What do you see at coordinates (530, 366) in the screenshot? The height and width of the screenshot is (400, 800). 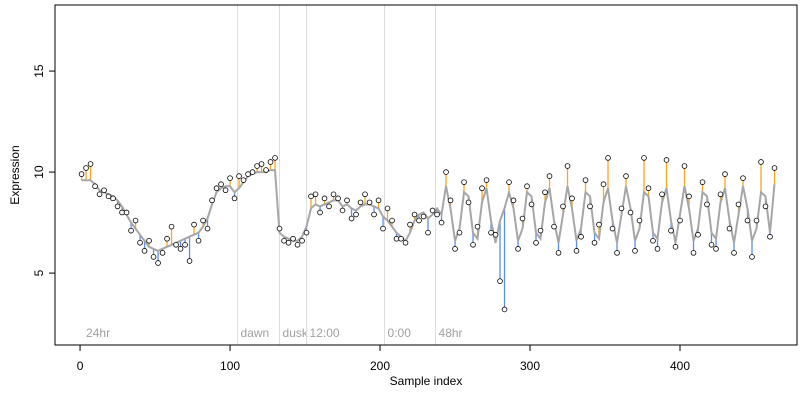 I see `x-tick-label: 300` at bounding box center [530, 366].